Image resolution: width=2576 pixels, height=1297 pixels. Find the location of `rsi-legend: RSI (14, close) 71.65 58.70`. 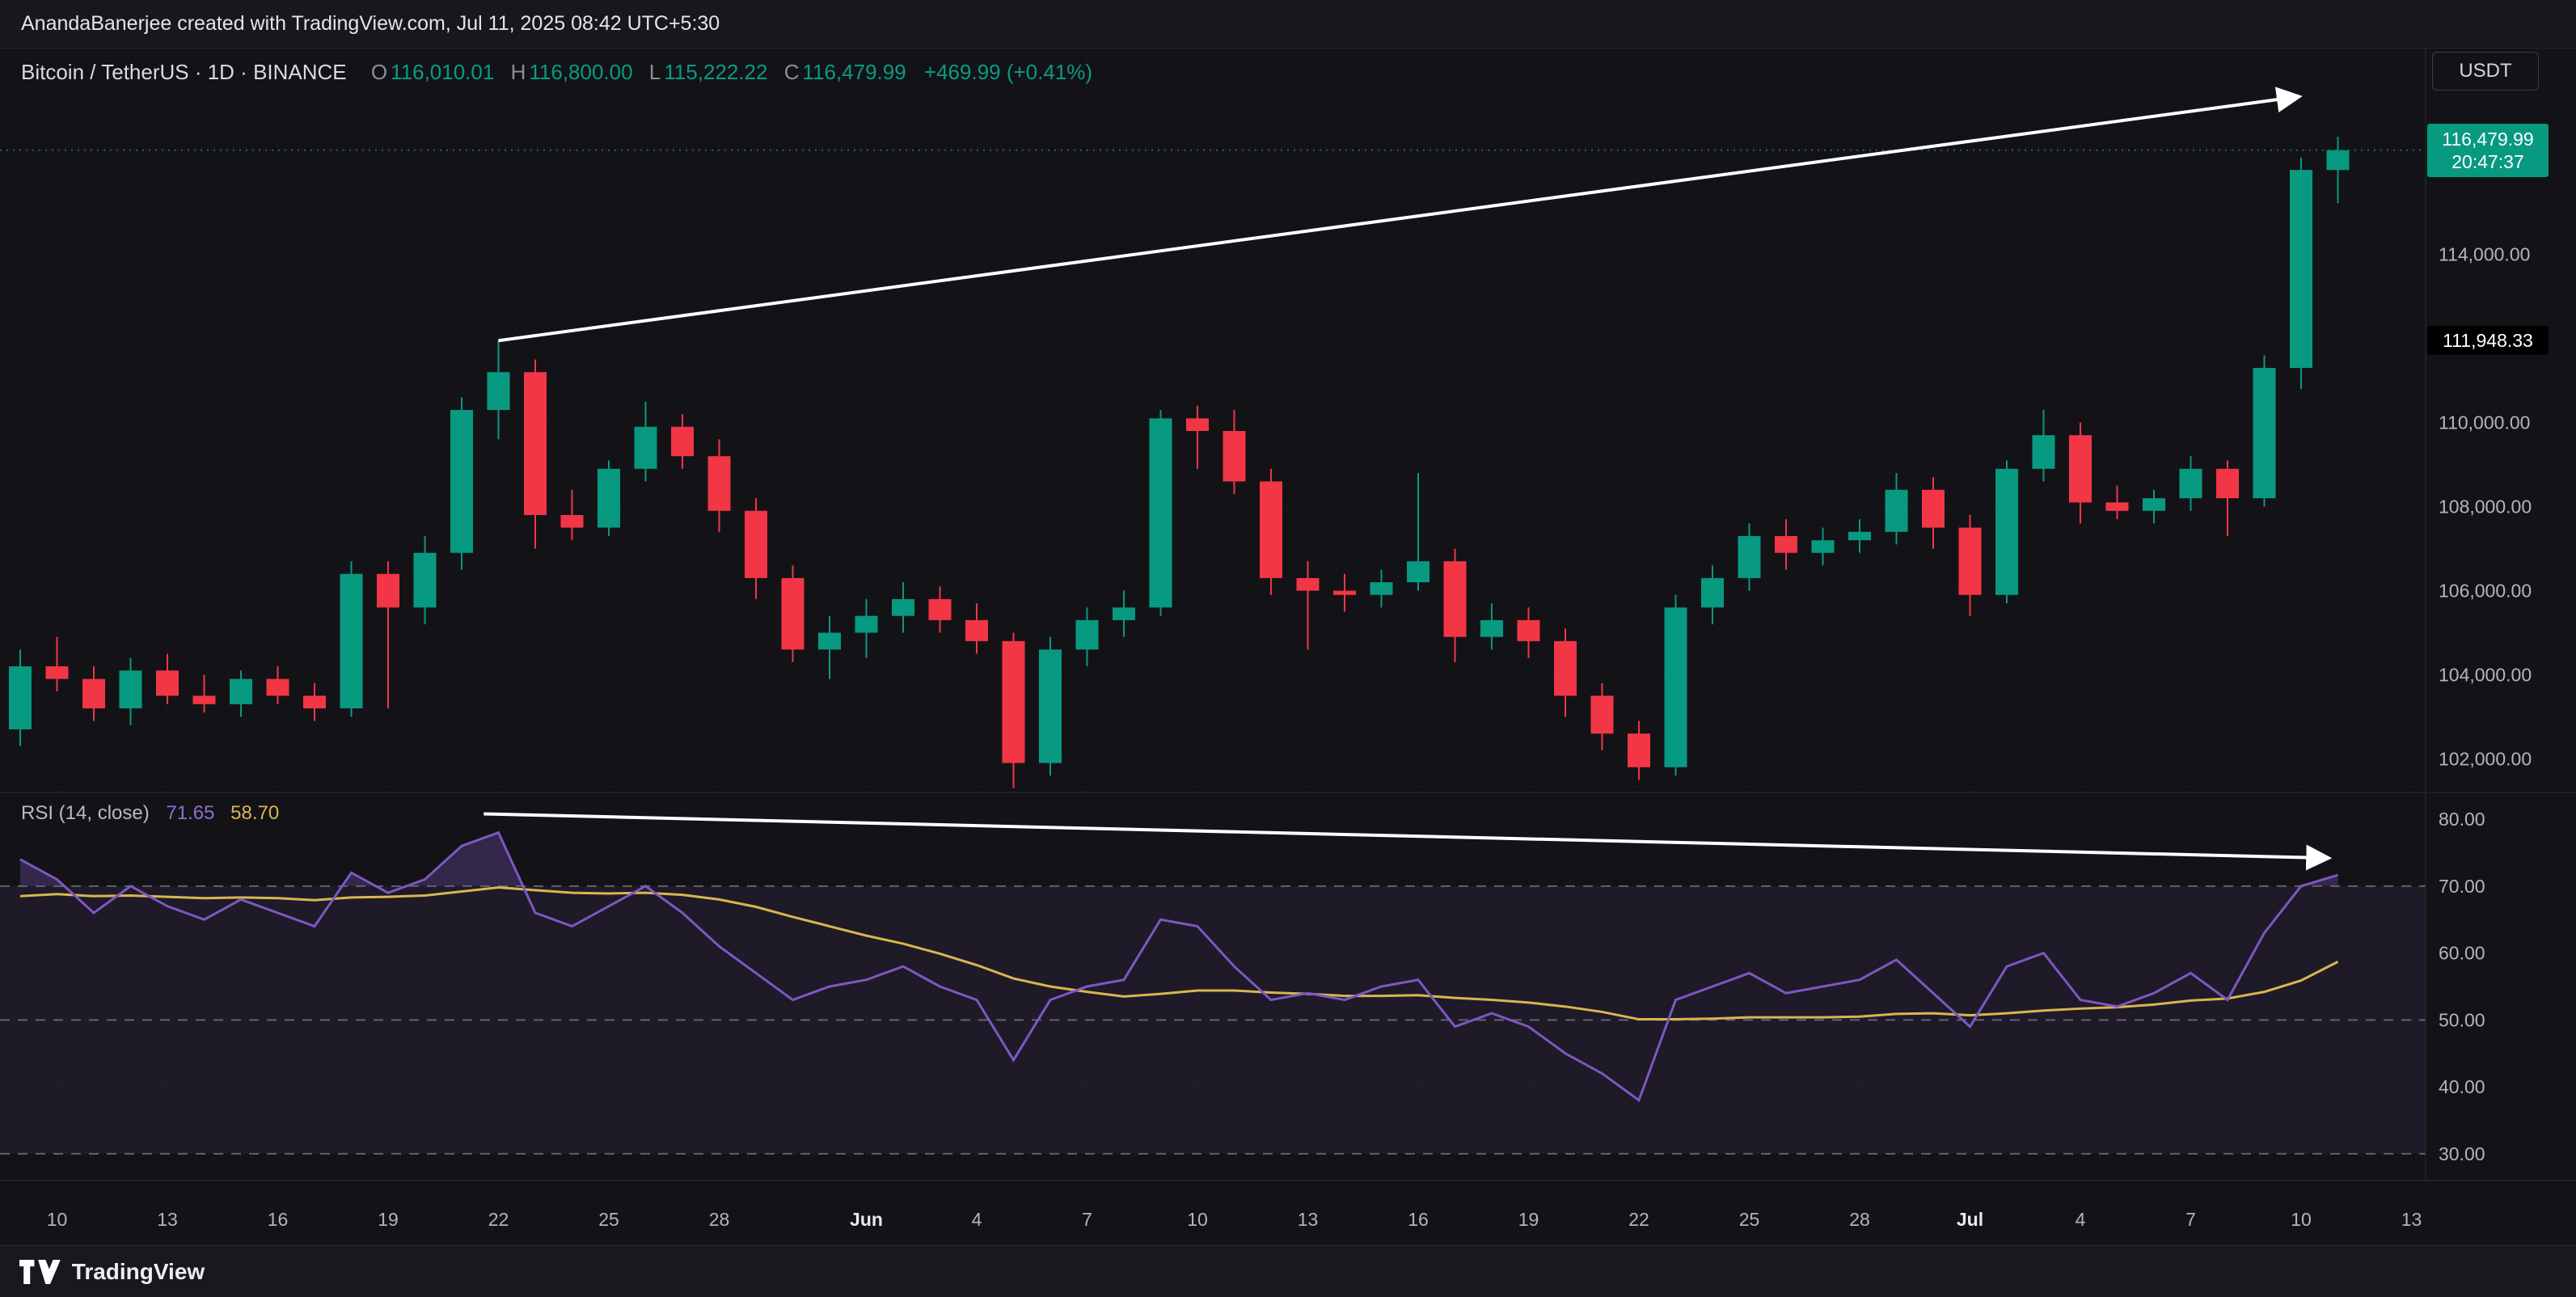

rsi-legend: RSI (14, close) 71.65 58.70 is located at coordinates (150, 813).